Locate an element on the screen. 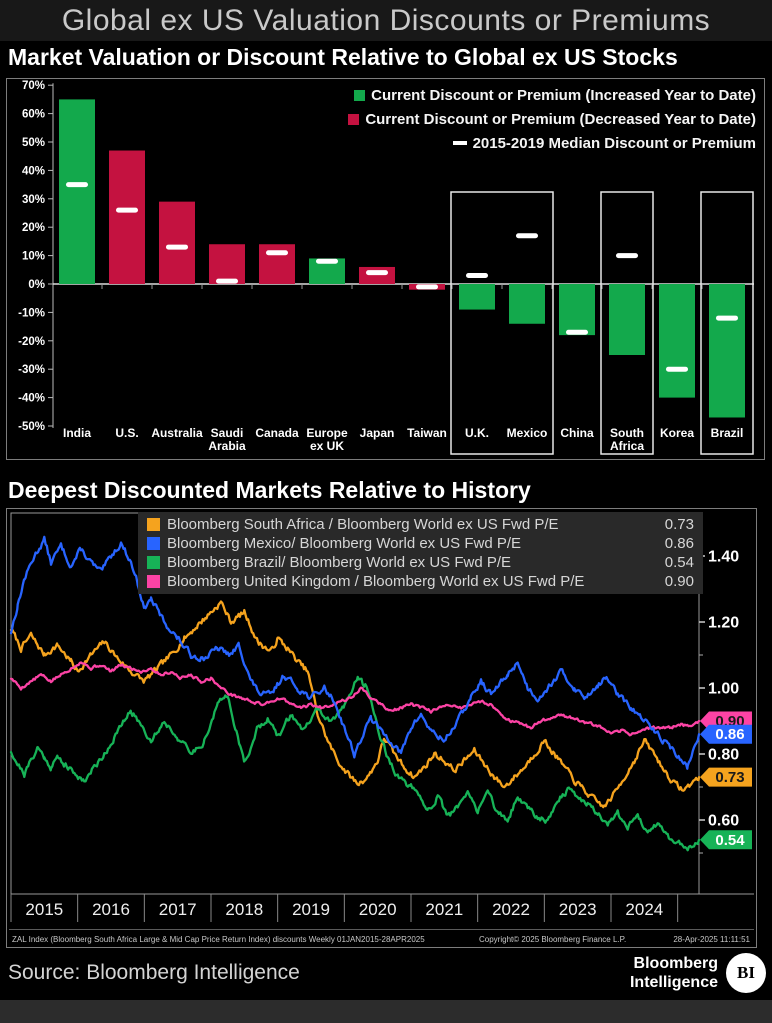 This screenshot has height=1023, width=772. x-axis-year-label: 2016 is located at coordinates (111, 909).